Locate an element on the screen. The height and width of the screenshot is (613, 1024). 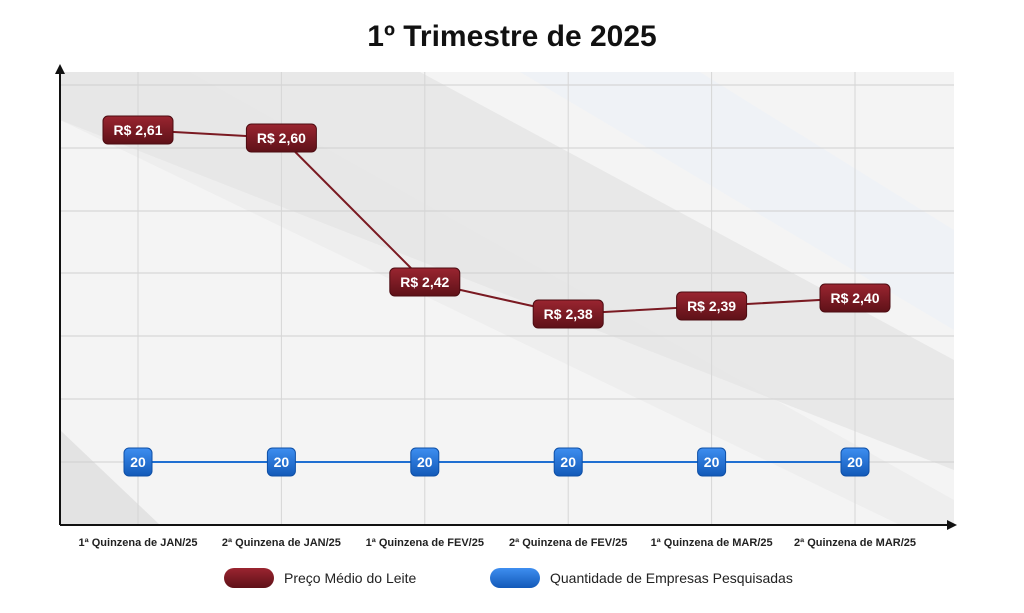
companies-label-2: 20 is located at coordinates (425, 462).